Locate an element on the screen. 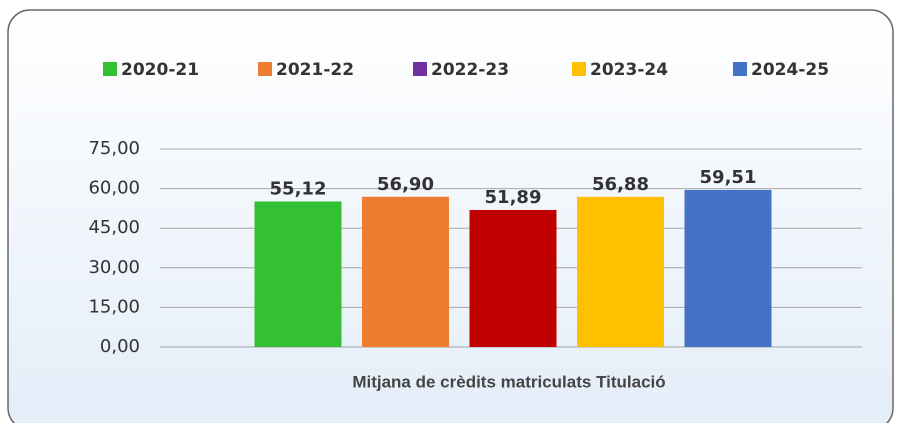 Image resolution: width=901 pixels, height=427 pixels. y-tick-label: 60,00 is located at coordinates (114, 188).